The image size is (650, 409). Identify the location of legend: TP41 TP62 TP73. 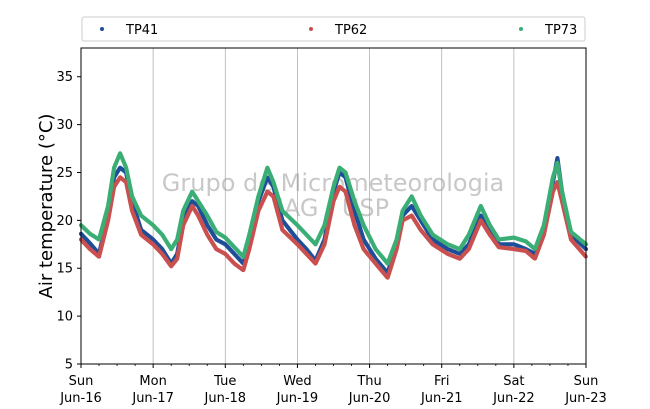
(333, 29).